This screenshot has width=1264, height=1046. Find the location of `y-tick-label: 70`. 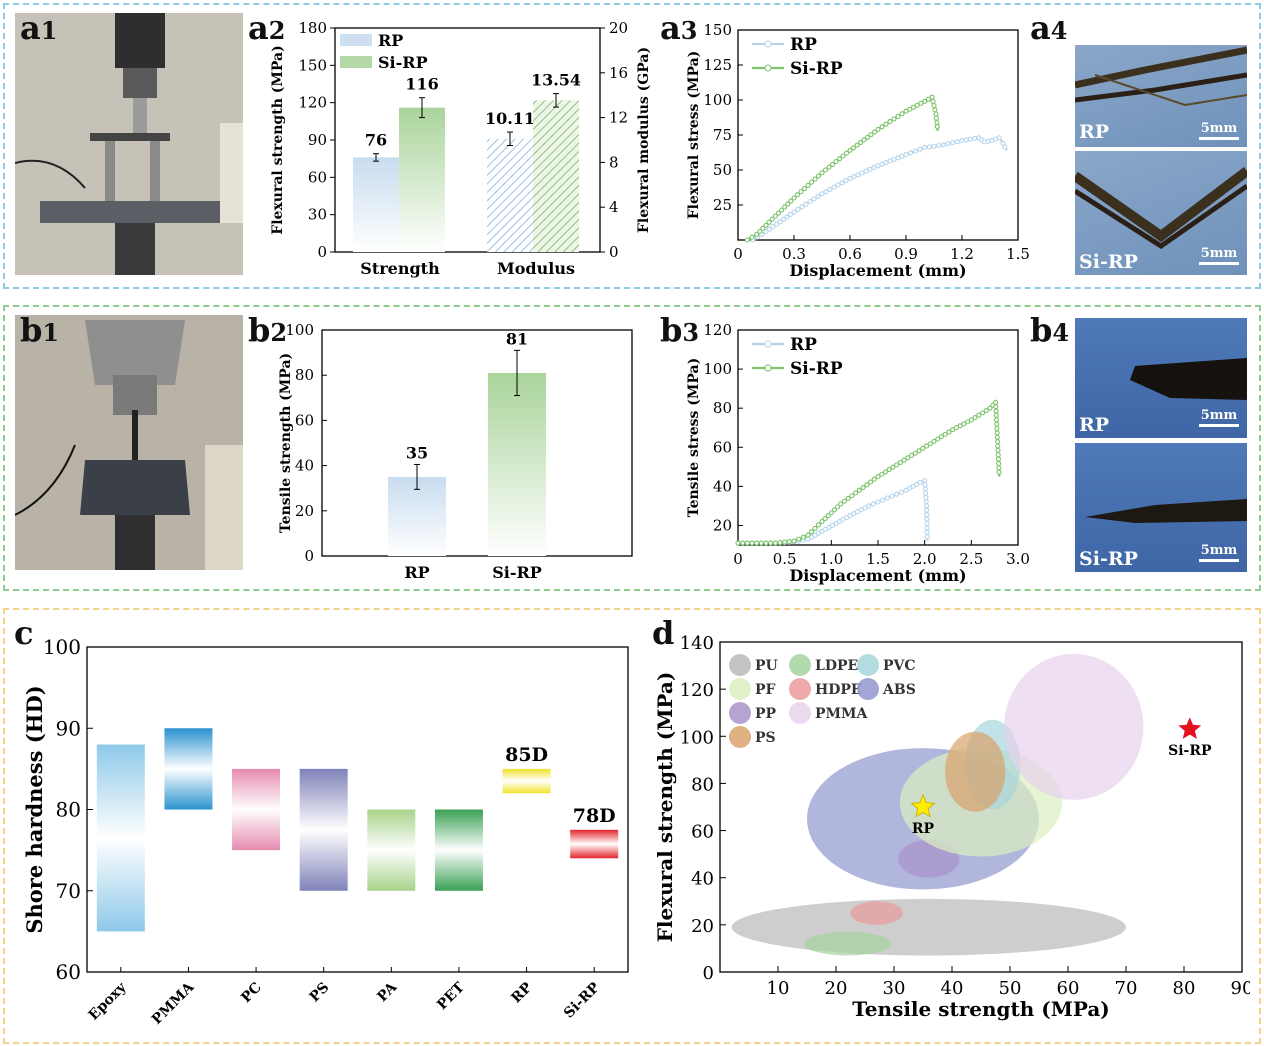

y-tick-label: 70 is located at coordinates (68, 891).